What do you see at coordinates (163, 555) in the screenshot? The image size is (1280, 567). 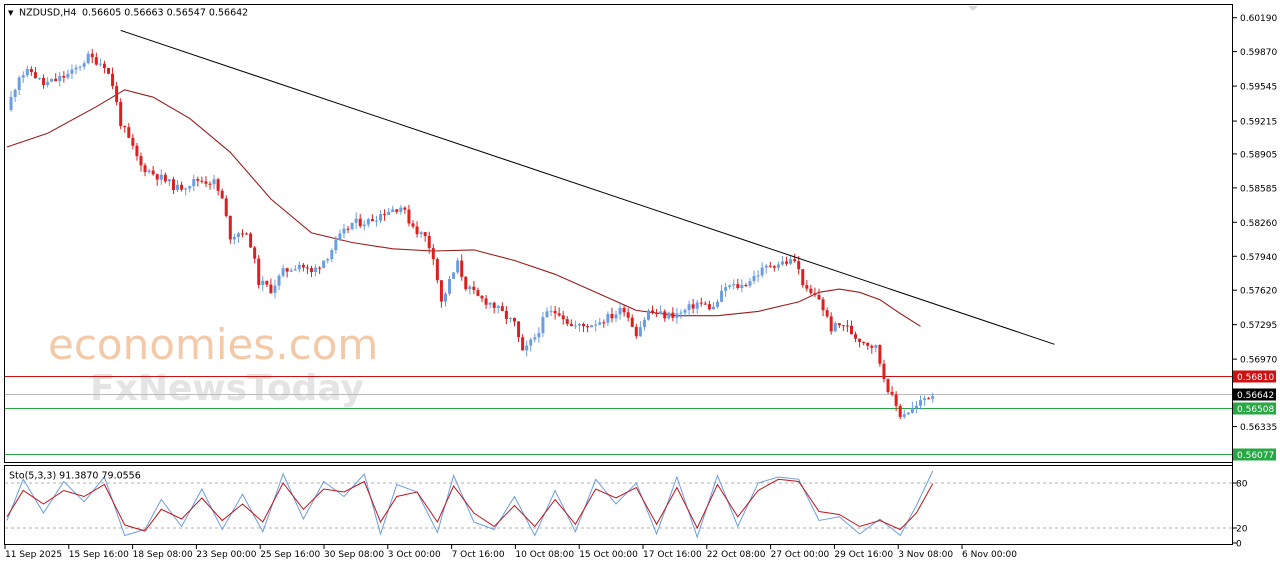 I see `time-tick-label: 18 Sep 08:00` at bounding box center [163, 555].